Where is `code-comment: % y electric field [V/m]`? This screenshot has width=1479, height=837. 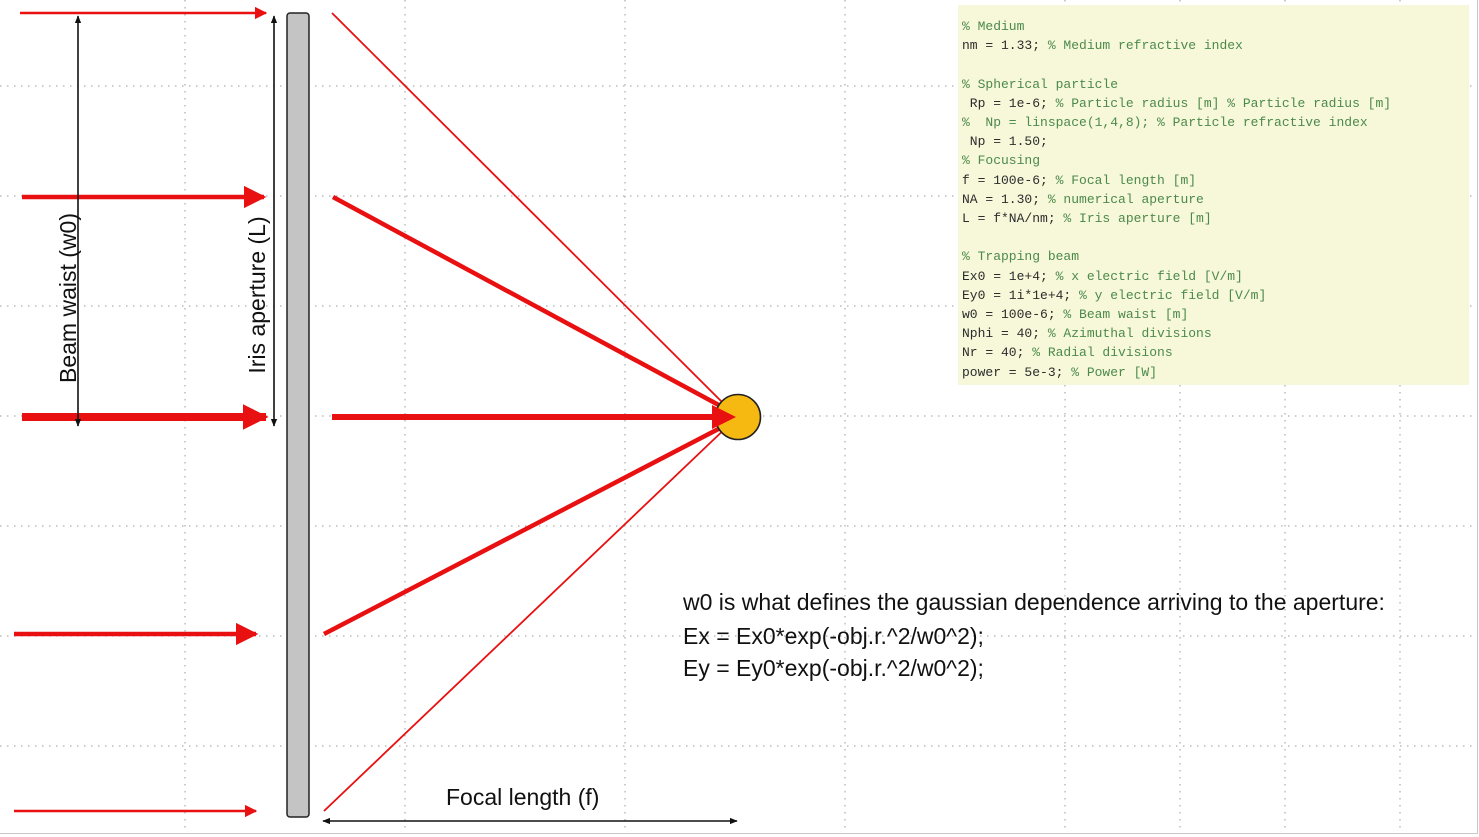 code-comment: % y electric field [V/m] is located at coordinates (1173, 295).